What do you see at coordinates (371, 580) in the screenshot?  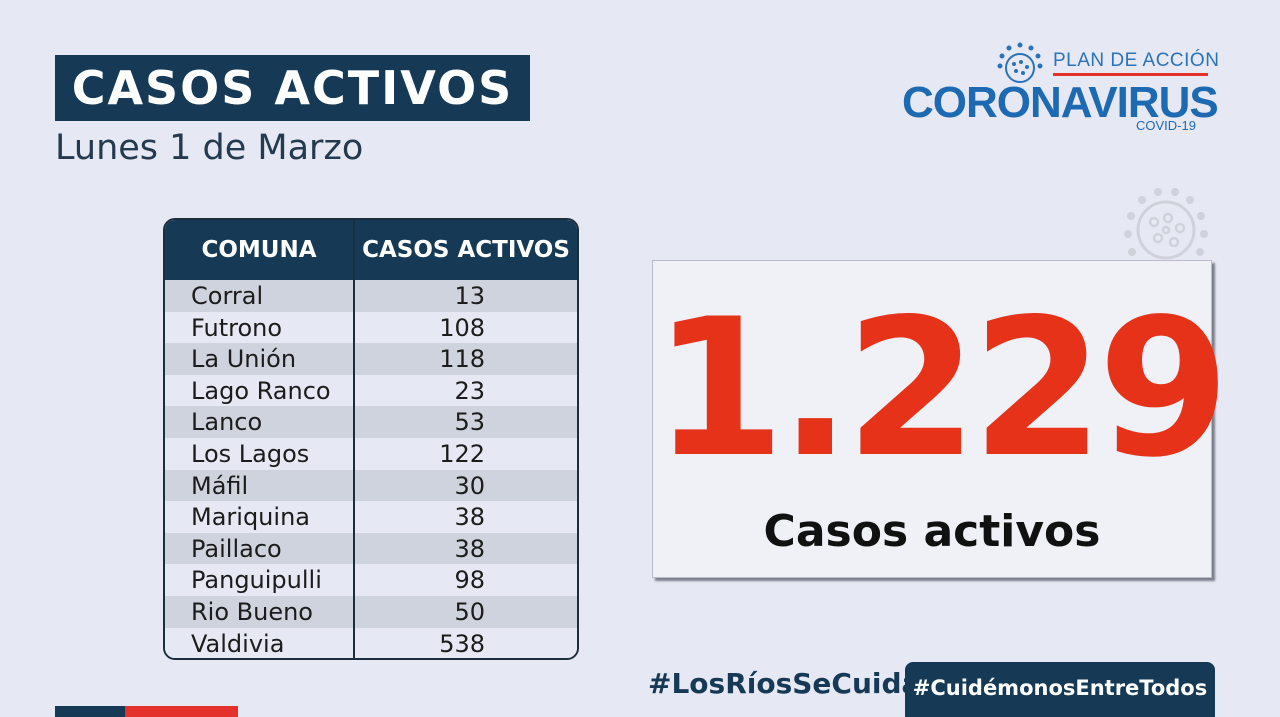 I see `table-row: Panguipulli 98` at bounding box center [371, 580].